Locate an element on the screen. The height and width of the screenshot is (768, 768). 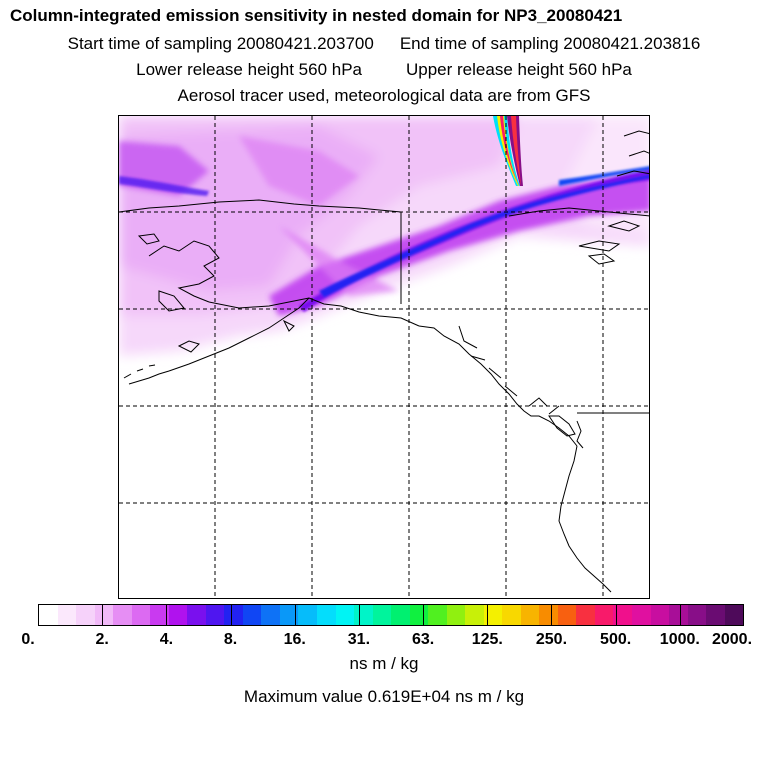
colorbar is located at coordinates (391, 615).